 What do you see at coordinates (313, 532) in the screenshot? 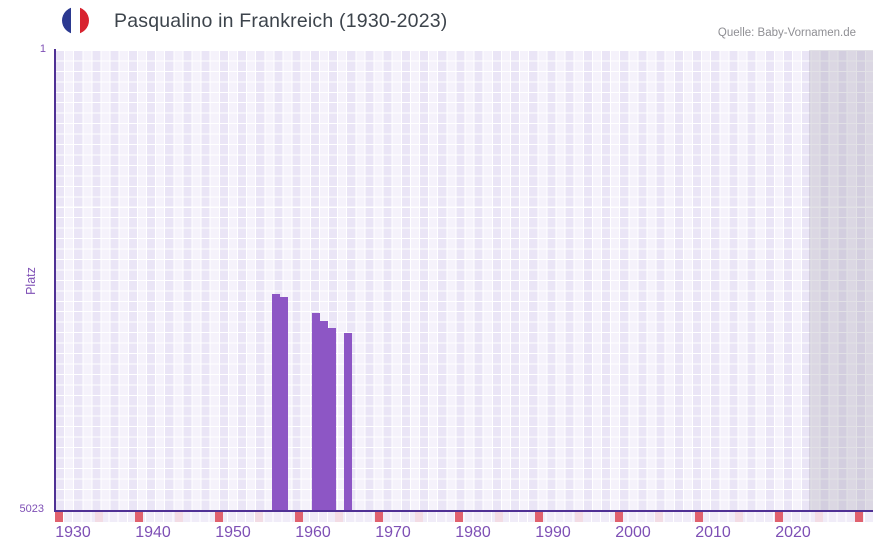
I see `x-tick-label-1960: 1960` at bounding box center [313, 532].